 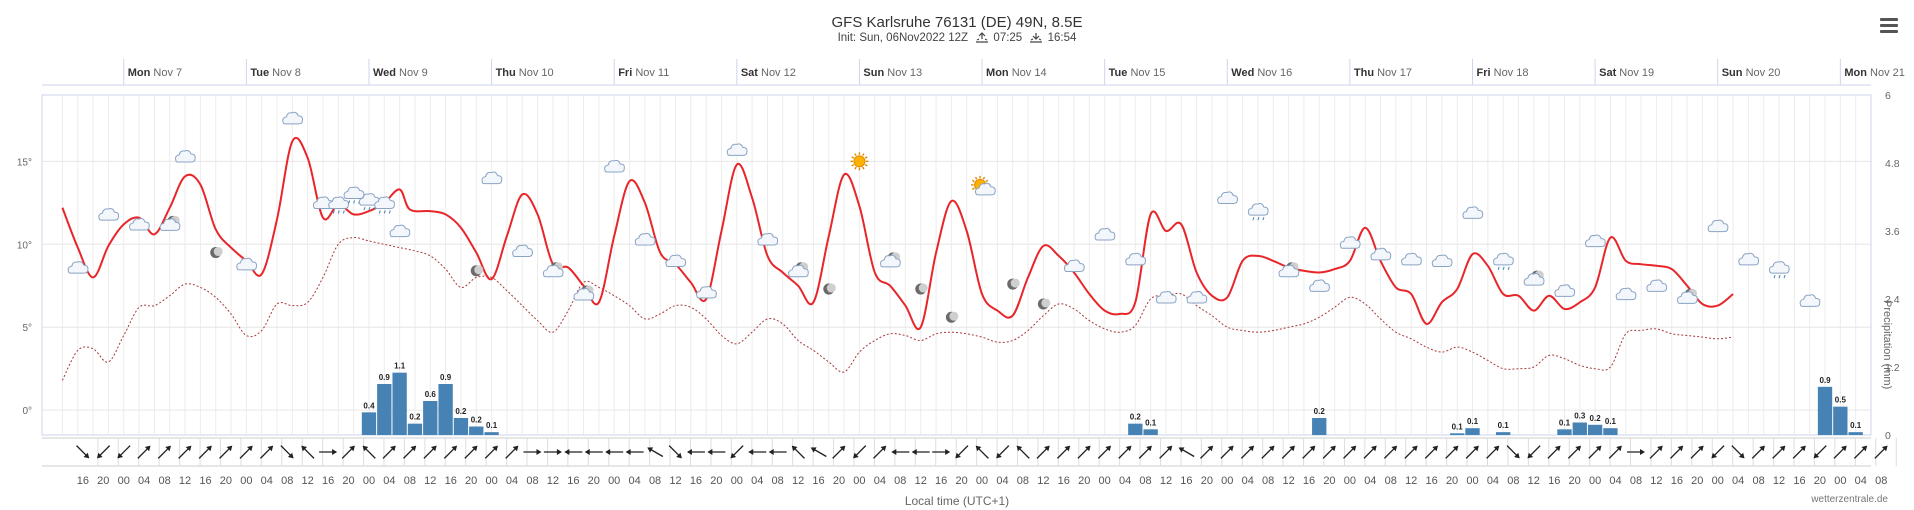 I want to click on precip-label: 0.1, so click(x=1611, y=421).